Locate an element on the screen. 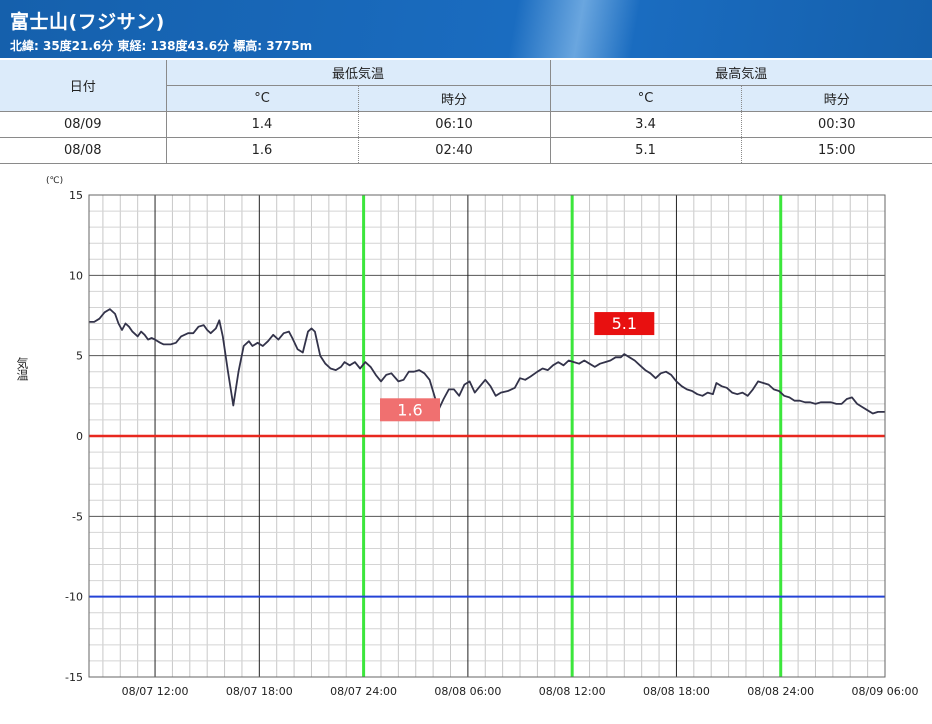 Image resolution: width=932 pixels, height=724 pixels. y-unit-label: (℃) is located at coordinates (54, 181).